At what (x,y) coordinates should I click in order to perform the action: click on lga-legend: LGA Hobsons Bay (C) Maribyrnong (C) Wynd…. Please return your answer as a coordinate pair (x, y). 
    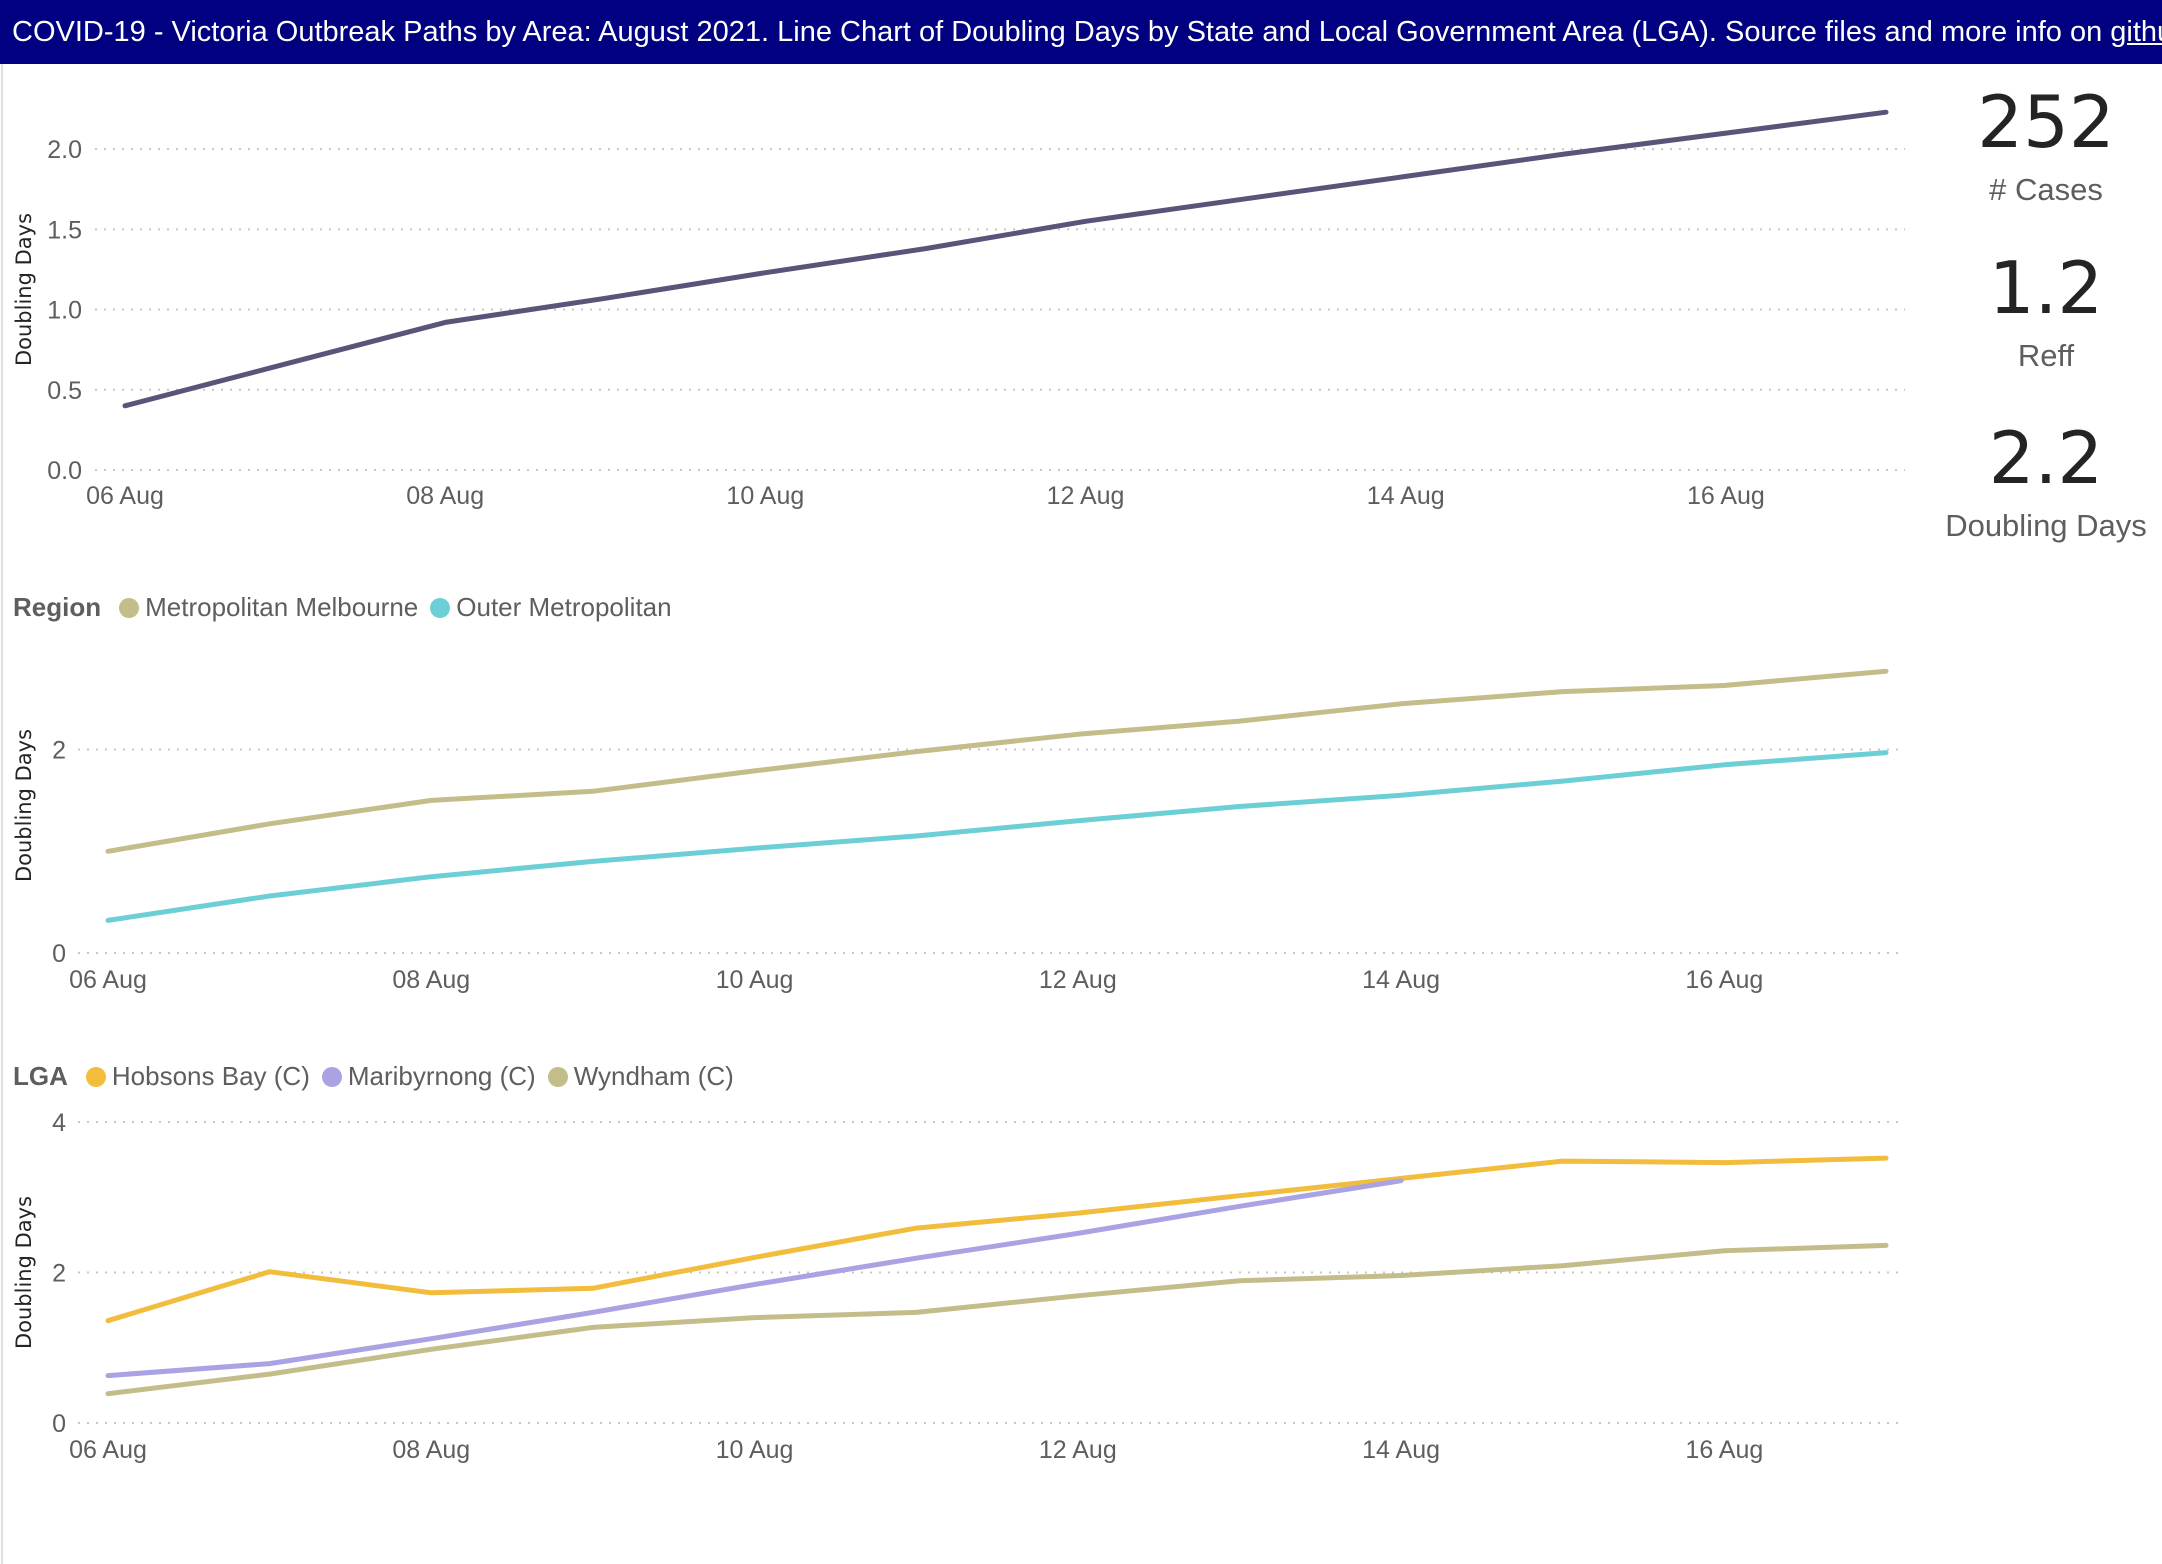
    Looking at the image, I should click on (379, 1076).